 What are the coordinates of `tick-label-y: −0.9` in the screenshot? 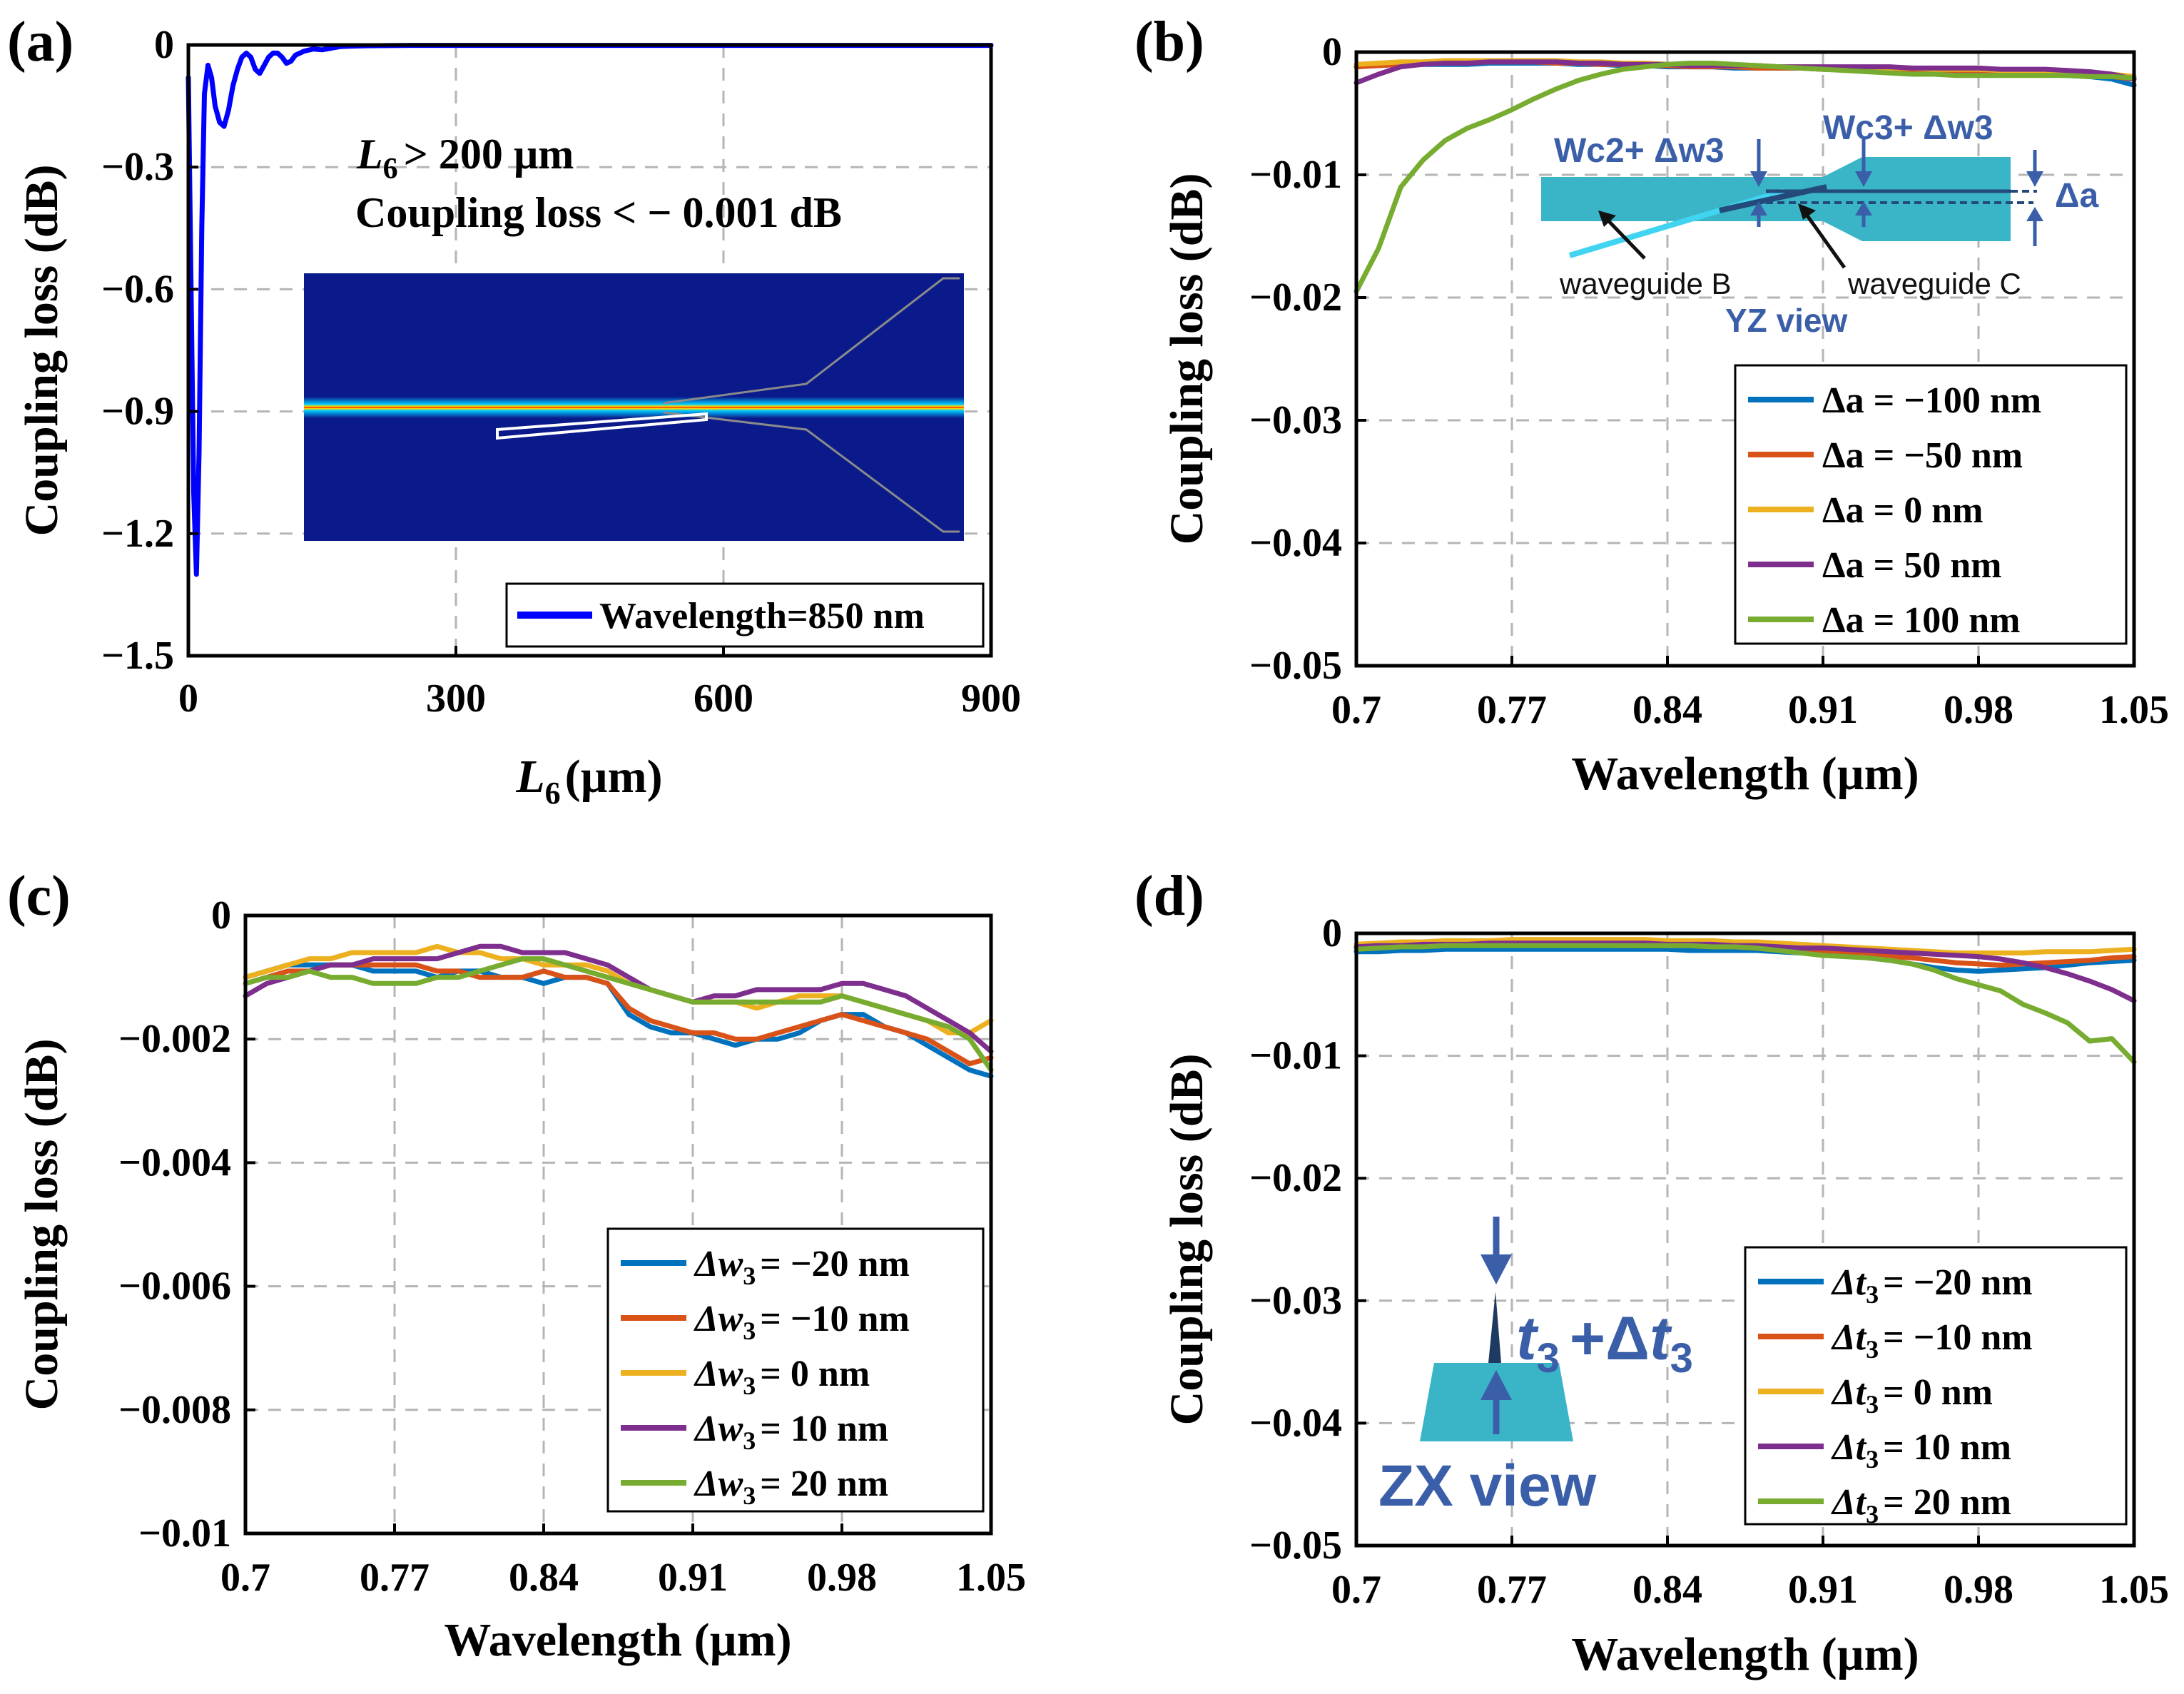 It's located at (137, 412).